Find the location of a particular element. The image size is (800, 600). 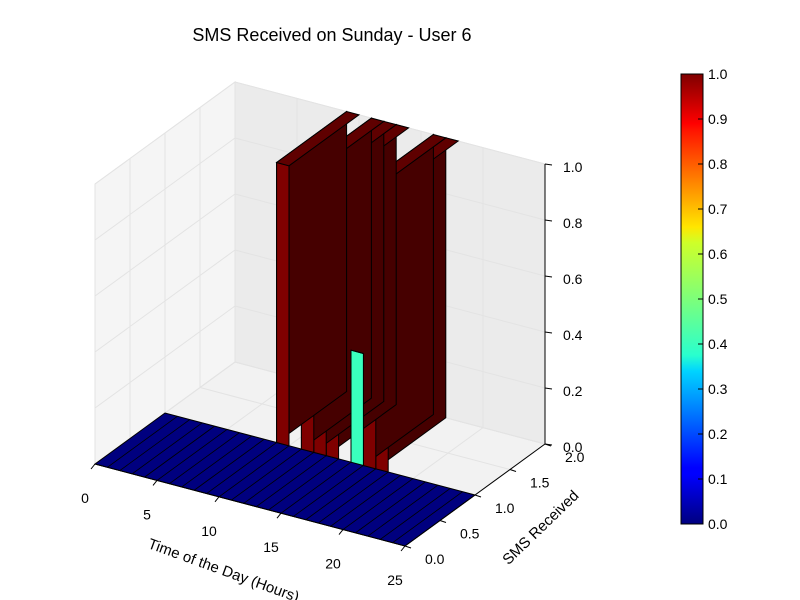

y-tick-label: 2.0 is located at coordinates (575, 457).